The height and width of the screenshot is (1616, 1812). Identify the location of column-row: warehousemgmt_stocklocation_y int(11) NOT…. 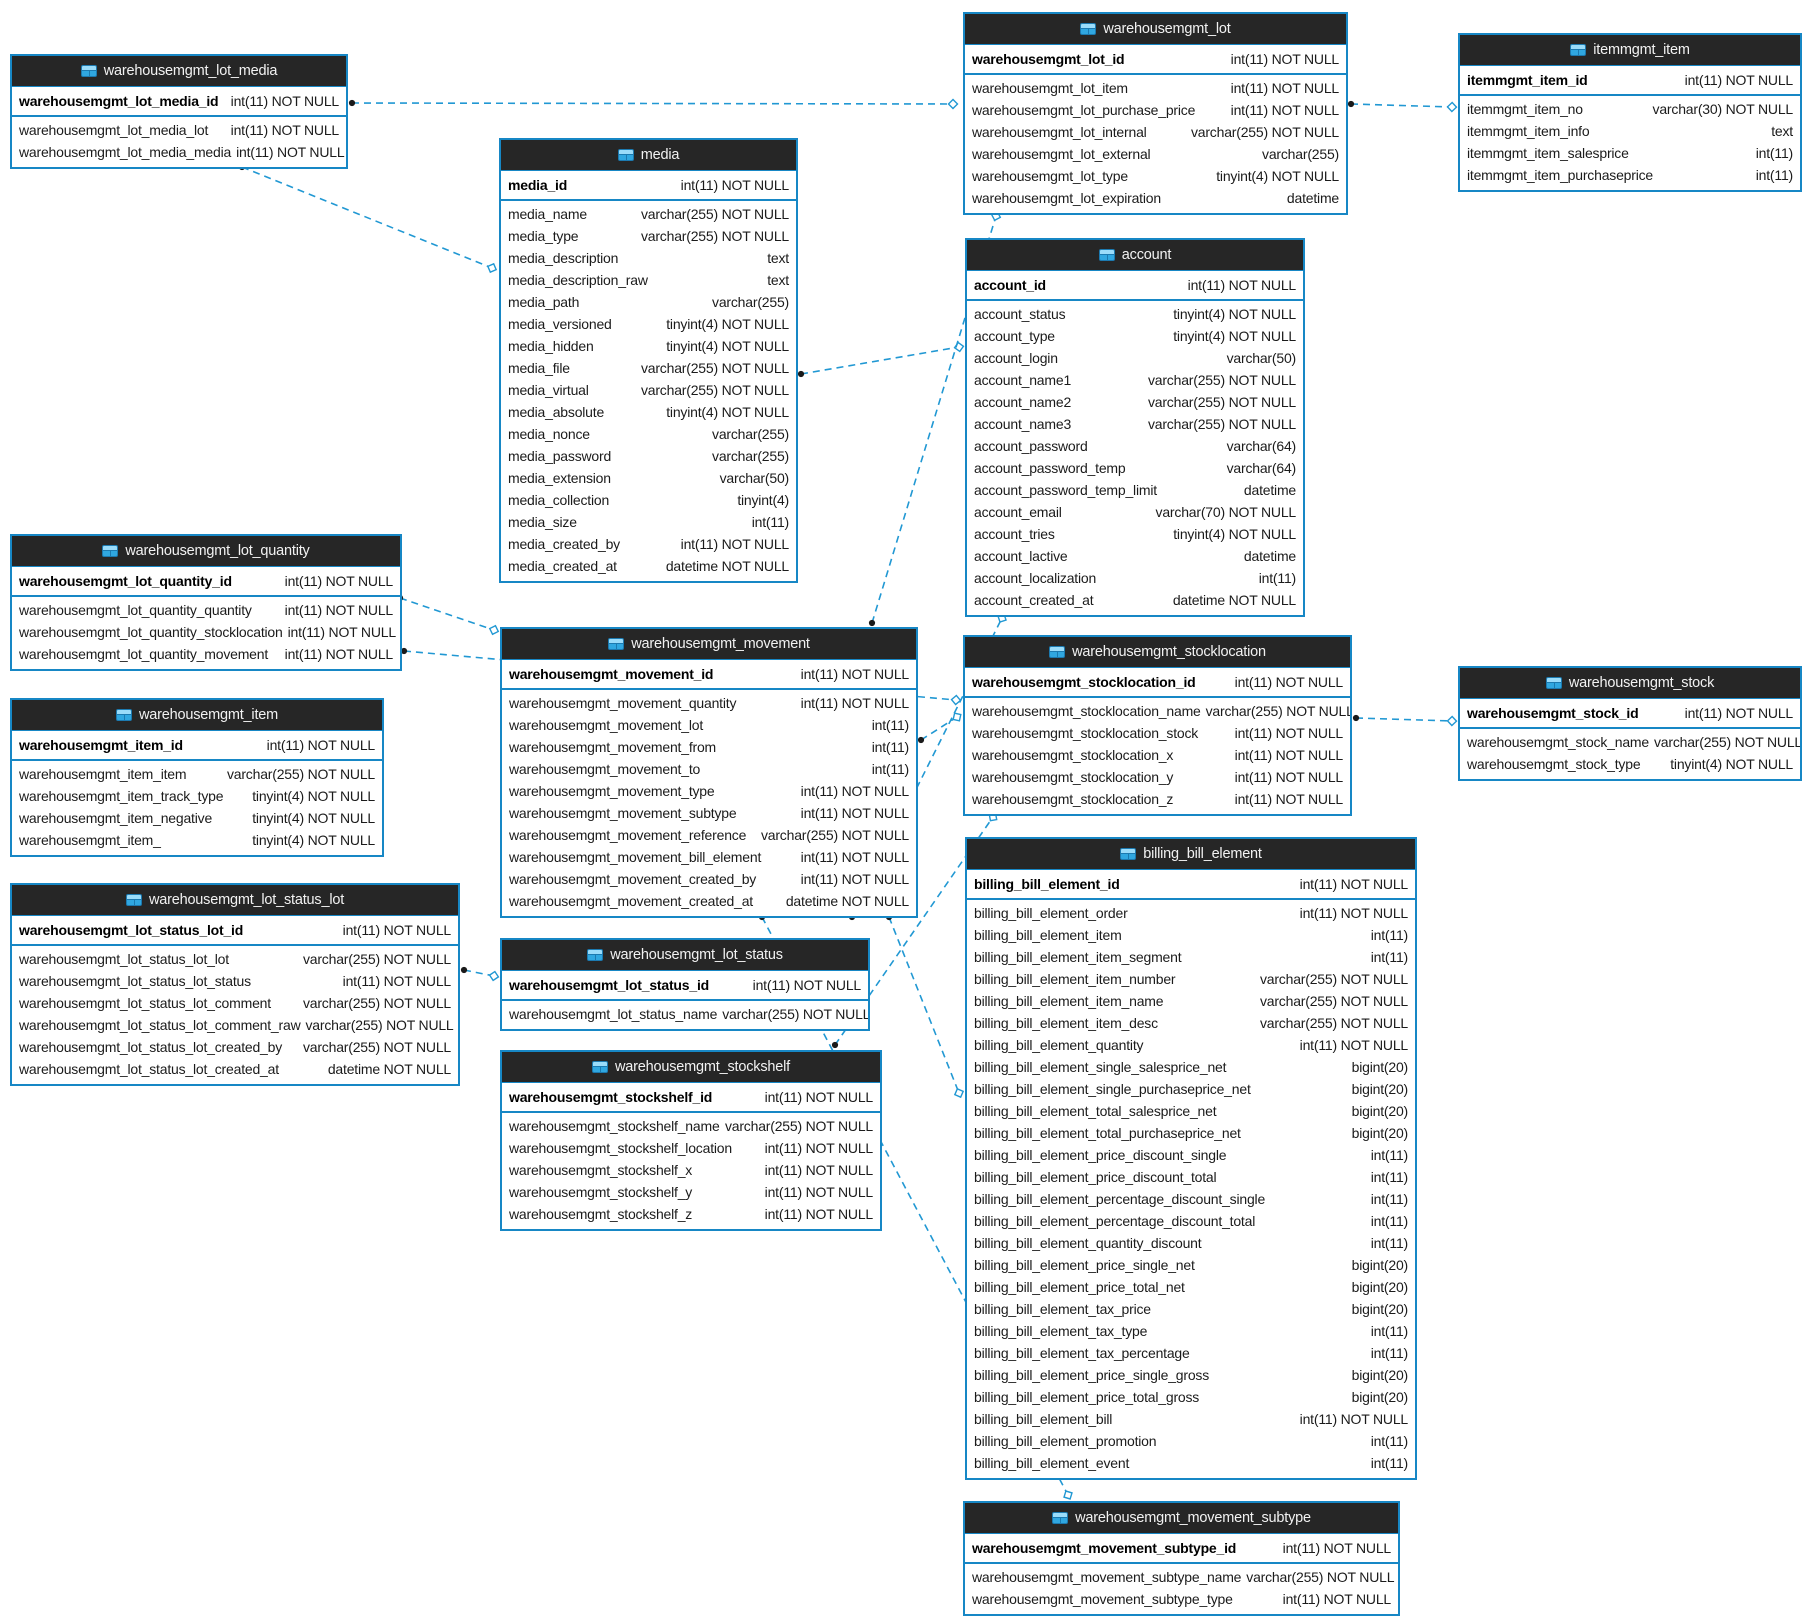
(1157, 777).